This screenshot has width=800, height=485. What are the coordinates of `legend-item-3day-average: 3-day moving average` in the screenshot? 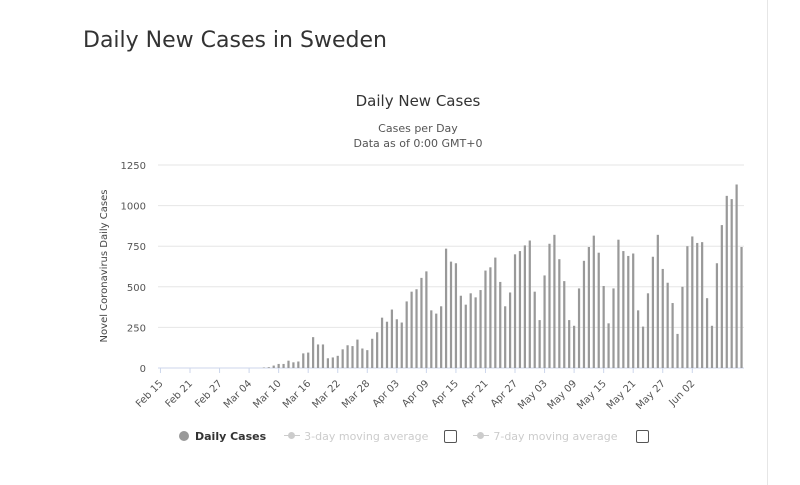 It's located at (356, 436).